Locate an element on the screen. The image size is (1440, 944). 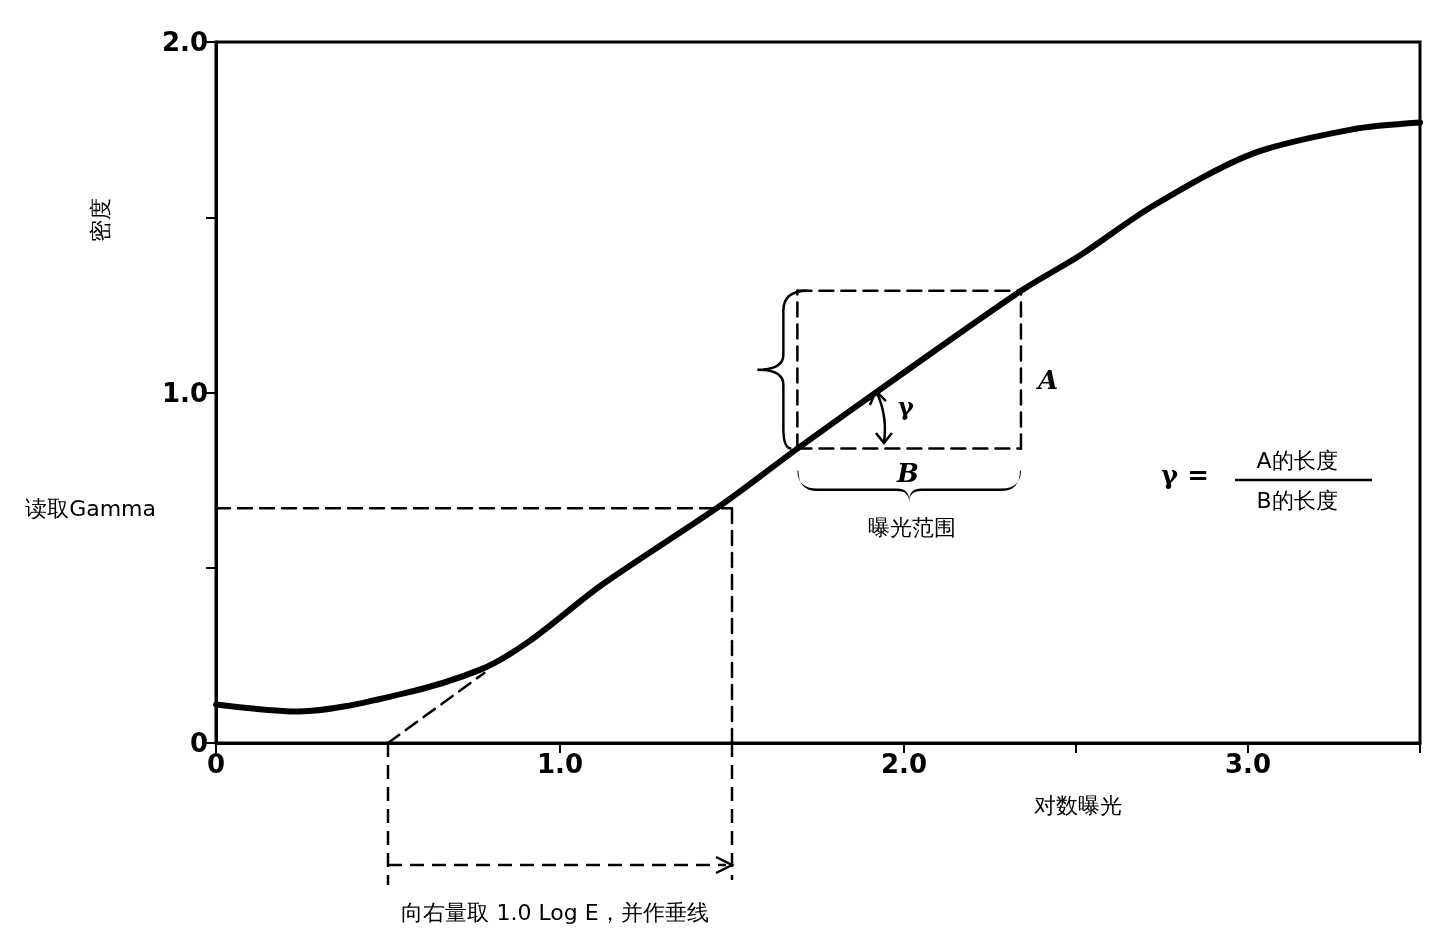
y-tick-label: 2.0 is located at coordinates (184, 42).